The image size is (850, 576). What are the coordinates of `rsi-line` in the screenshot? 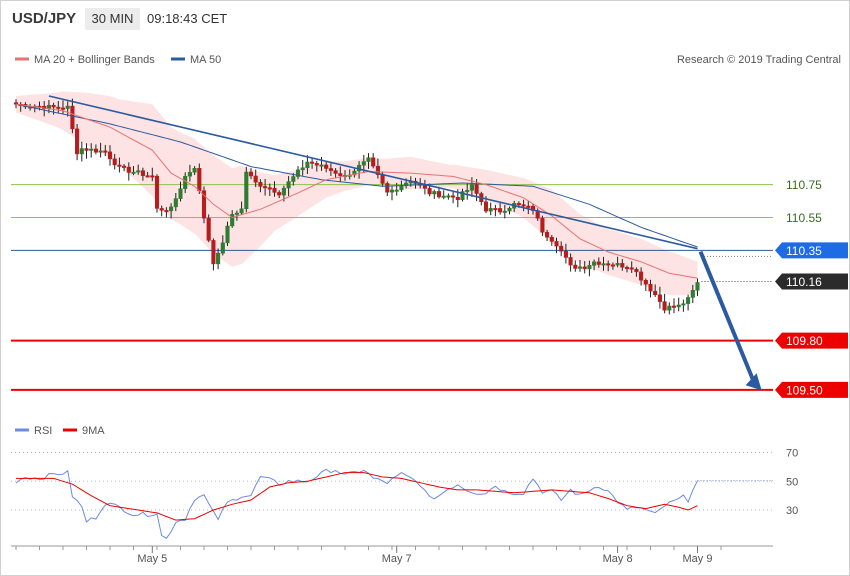 It's located at (356, 503).